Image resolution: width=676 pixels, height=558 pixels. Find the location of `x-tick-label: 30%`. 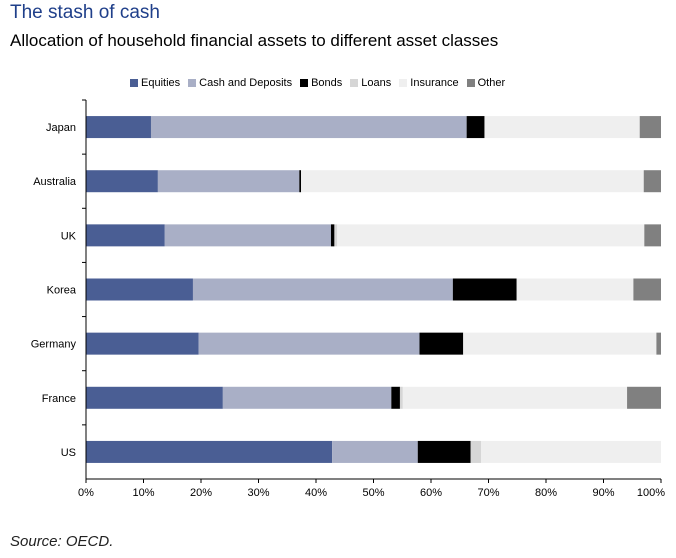

x-tick-label: 30% is located at coordinates (258, 493).